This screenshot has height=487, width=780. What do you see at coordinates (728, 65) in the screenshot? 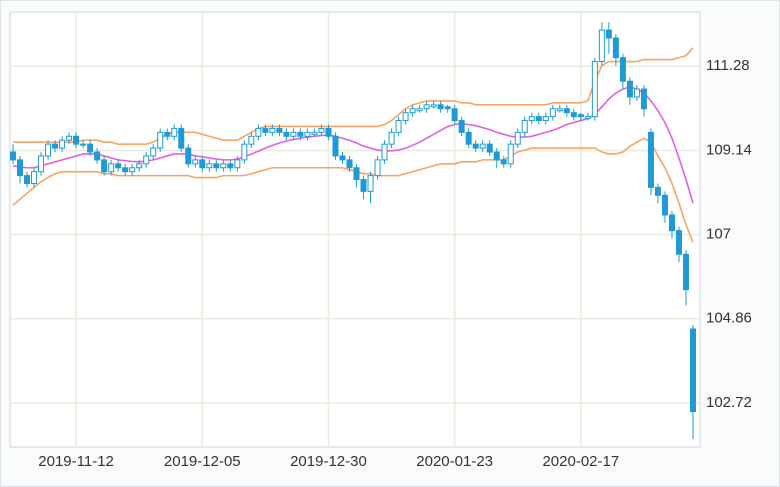
I see `y-tick-label: 111.28` at bounding box center [728, 65].